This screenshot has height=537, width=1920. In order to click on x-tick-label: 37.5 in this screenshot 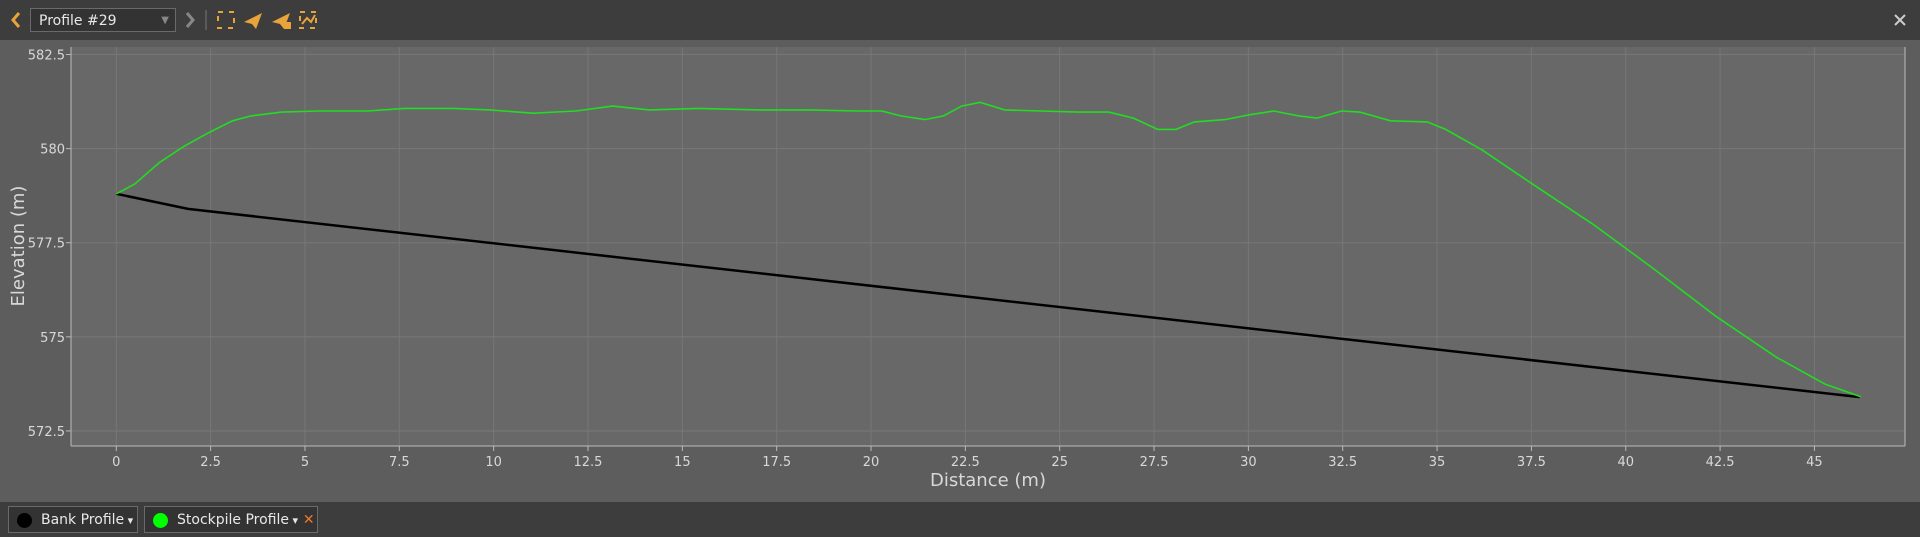, I will do `click(1531, 462)`.